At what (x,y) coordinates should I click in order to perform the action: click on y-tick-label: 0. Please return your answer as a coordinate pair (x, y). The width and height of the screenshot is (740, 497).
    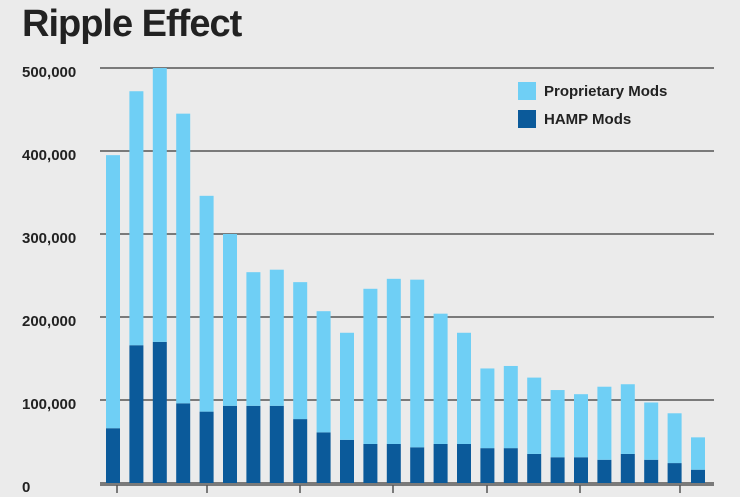
    Looking at the image, I should click on (26, 487).